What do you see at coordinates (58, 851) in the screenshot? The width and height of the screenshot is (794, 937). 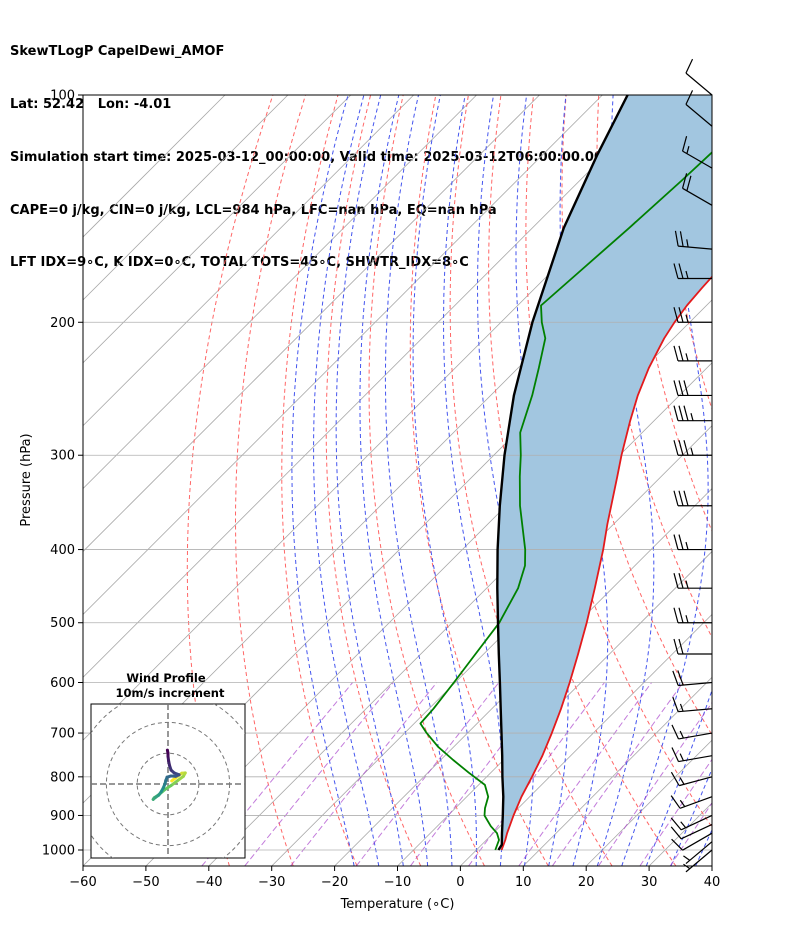 I see `y-tick-label: 1000` at bounding box center [58, 851].